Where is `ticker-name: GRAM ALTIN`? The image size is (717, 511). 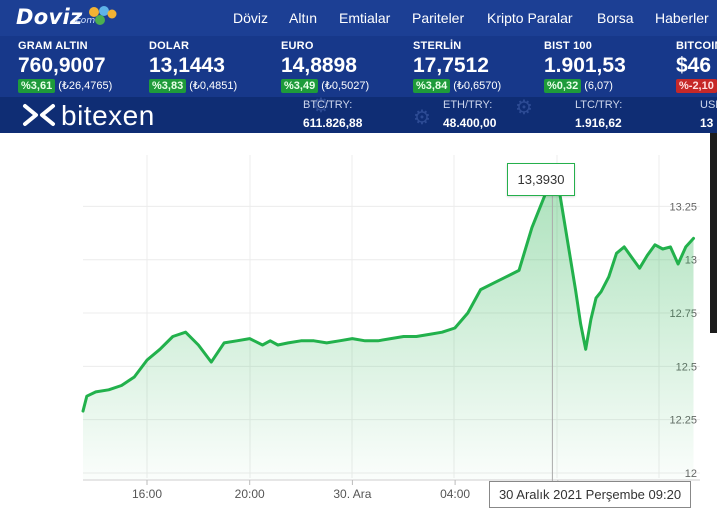
ticker-name: GRAM ALTIN is located at coordinates (53, 46).